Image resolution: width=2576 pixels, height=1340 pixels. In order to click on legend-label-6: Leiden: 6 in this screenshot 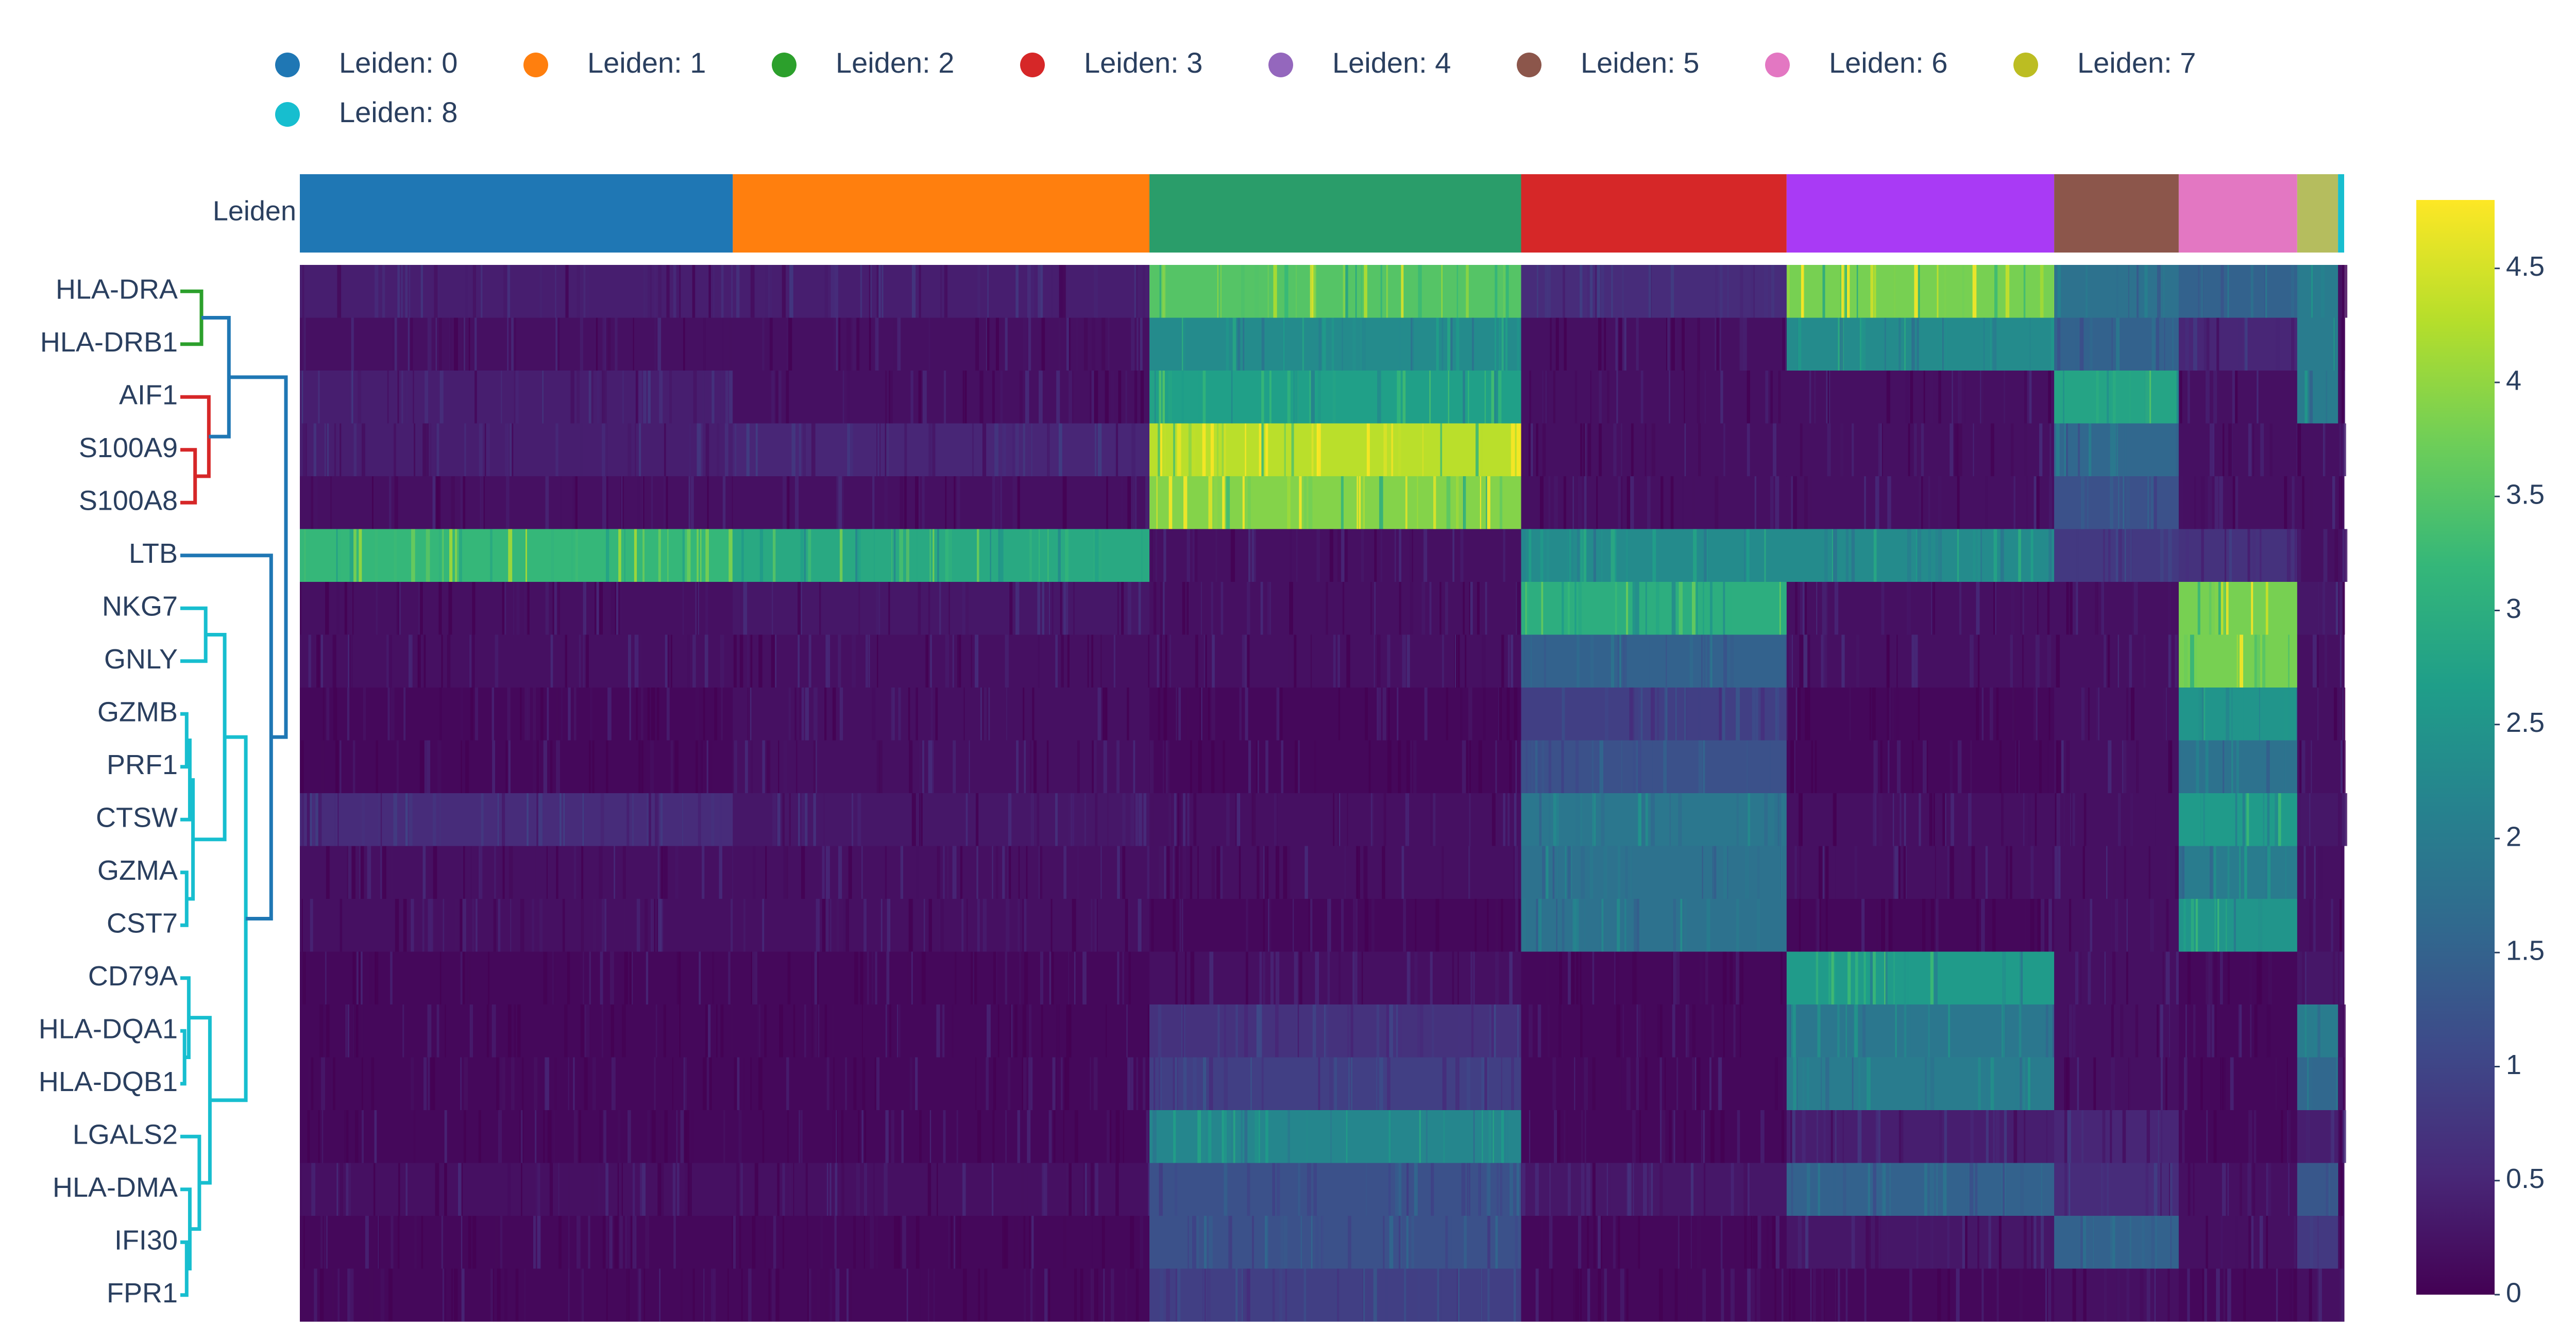, I will do `click(1888, 62)`.